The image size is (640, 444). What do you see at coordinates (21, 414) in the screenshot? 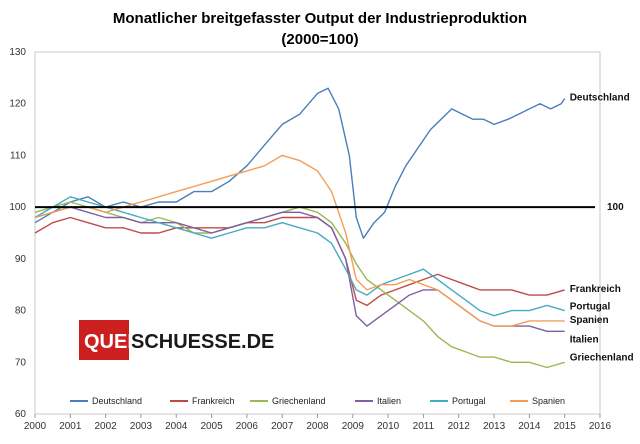
I see `y-tick-label: 60` at bounding box center [21, 414].